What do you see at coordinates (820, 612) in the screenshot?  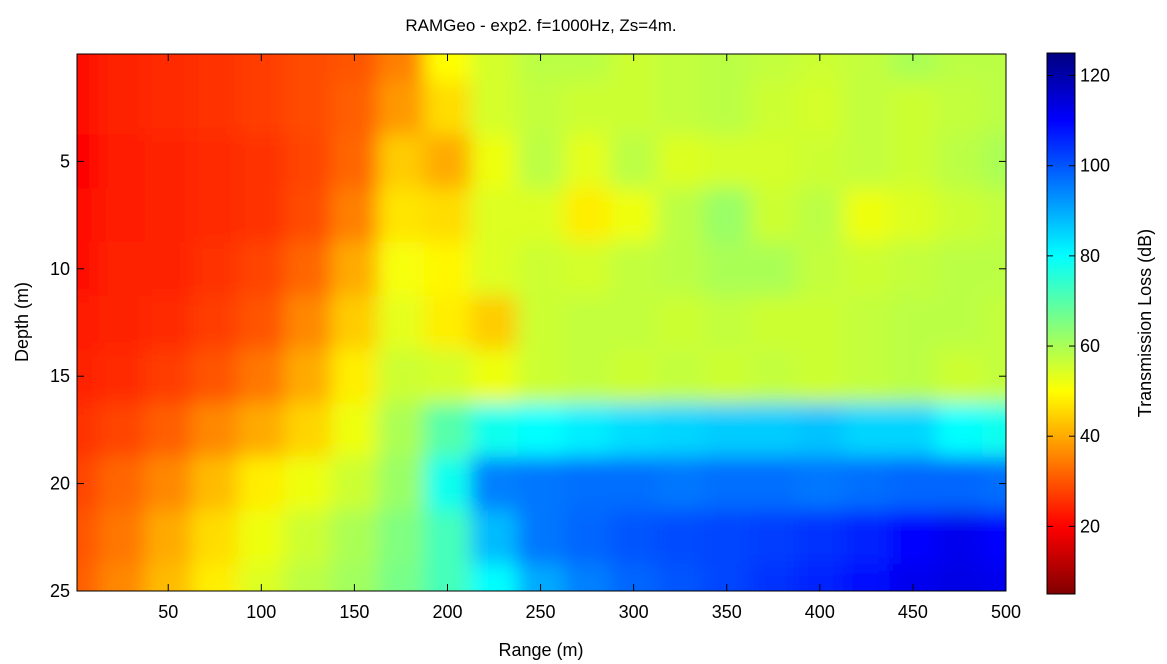 I see `x-tick-label: 400` at bounding box center [820, 612].